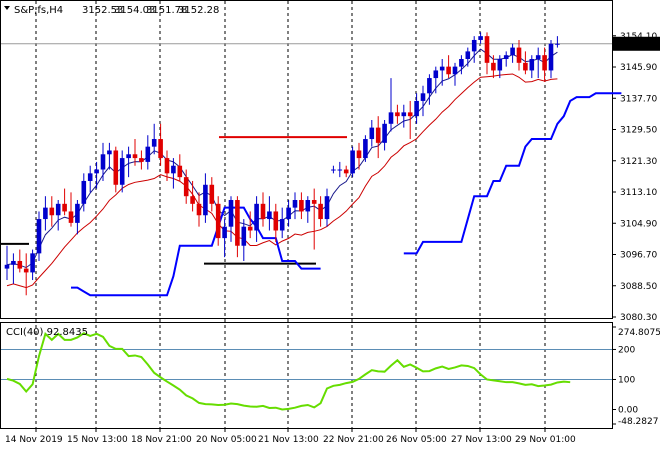 The height and width of the screenshot is (454, 660). What do you see at coordinates (134, 10) in the screenshot?
I see `ohlc-high: 3154.03` at bounding box center [134, 10].